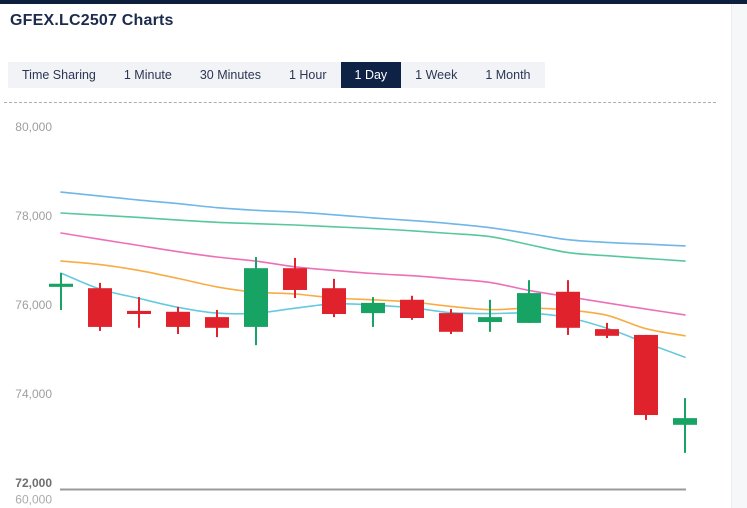 The height and width of the screenshot is (508, 747). What do you see at coordinates (33, 394) in the screenshot?
I see `y-axis-tick-label: 74,000` at bounding box center [33, 394].